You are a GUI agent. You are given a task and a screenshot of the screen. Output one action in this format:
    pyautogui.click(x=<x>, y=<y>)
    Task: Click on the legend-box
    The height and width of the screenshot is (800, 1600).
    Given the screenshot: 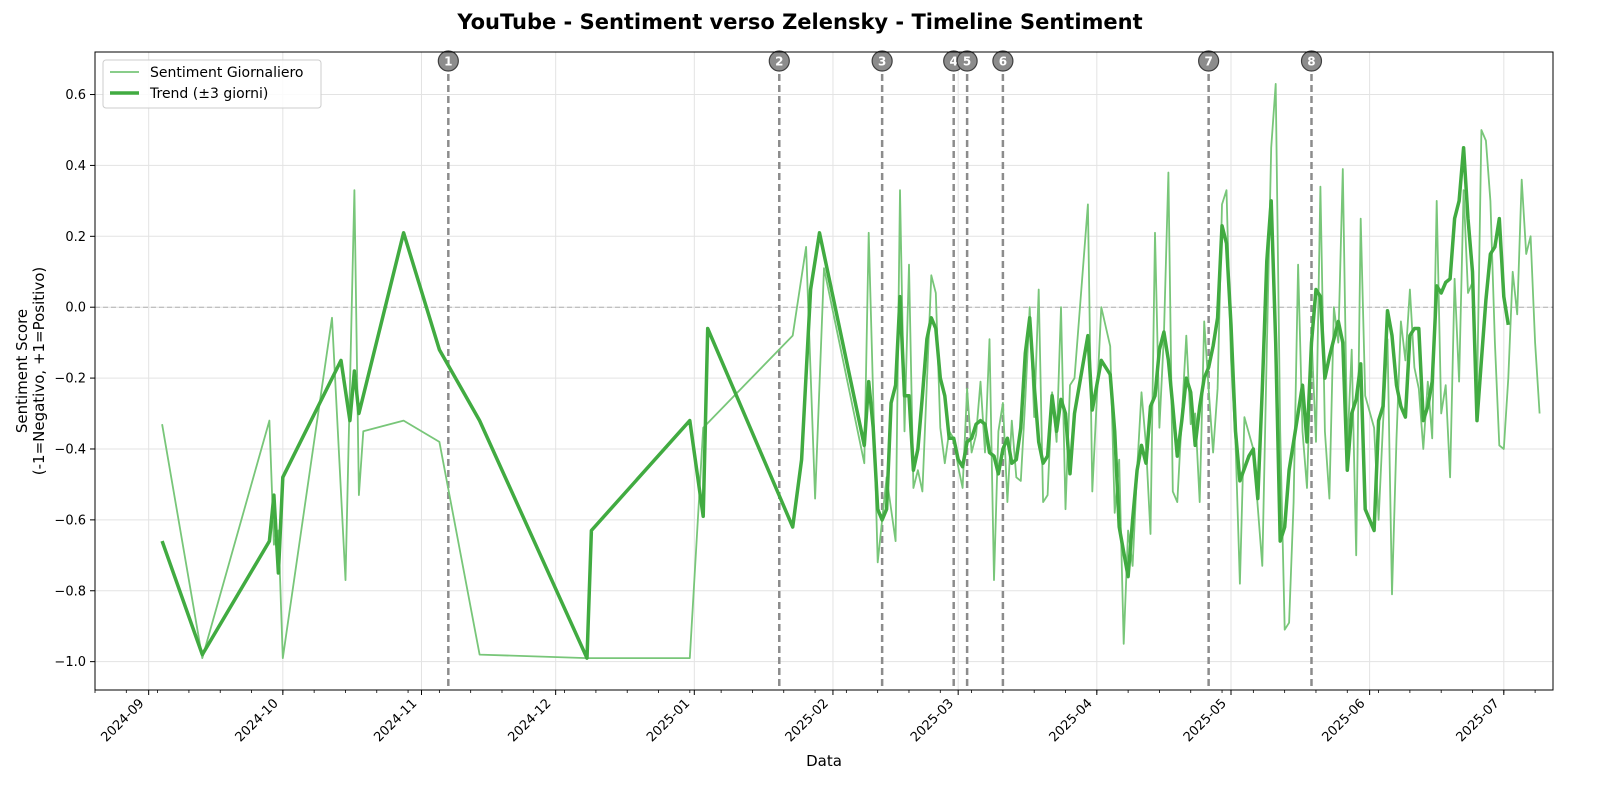 What is the action you would take?
    pyautogui.click(x=212, y=84)
    